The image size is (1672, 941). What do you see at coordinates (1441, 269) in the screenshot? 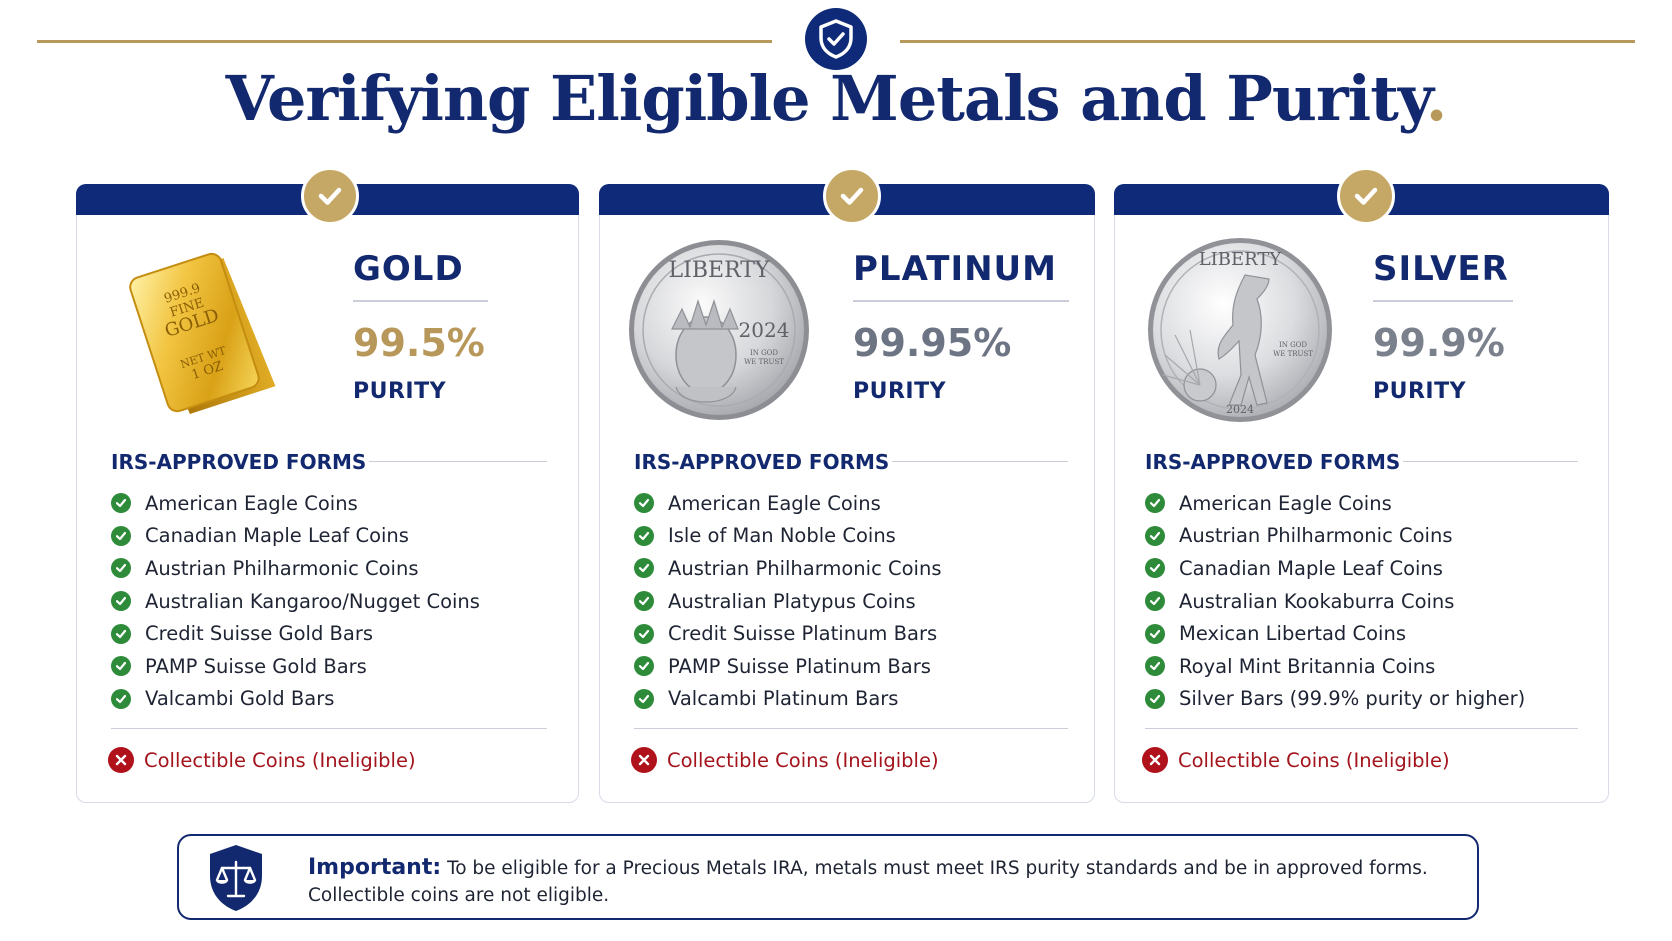
I see `metal-name: SILVER` at bounding box center [1441, 269].